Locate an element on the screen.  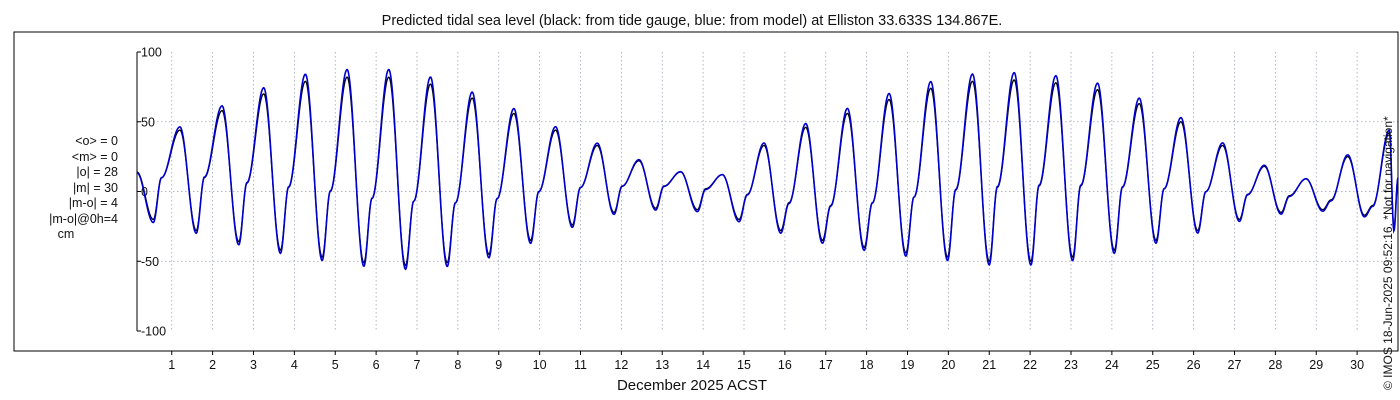
x-tick-label: 24 is located at coordinates (1112, 365).